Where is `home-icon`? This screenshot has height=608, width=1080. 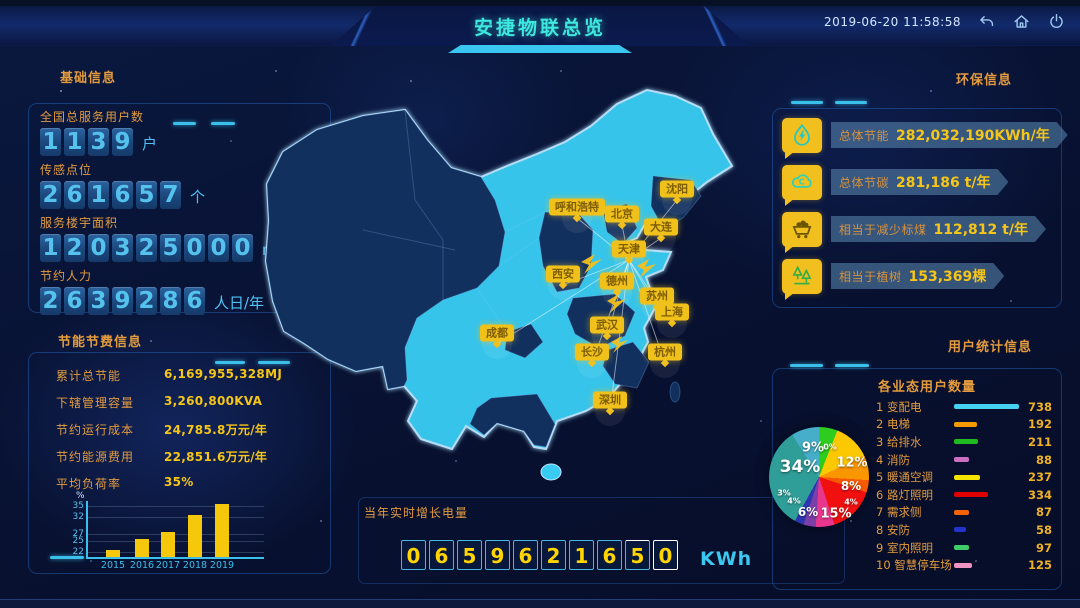 home-icon is located at coordinates (1021, 21).